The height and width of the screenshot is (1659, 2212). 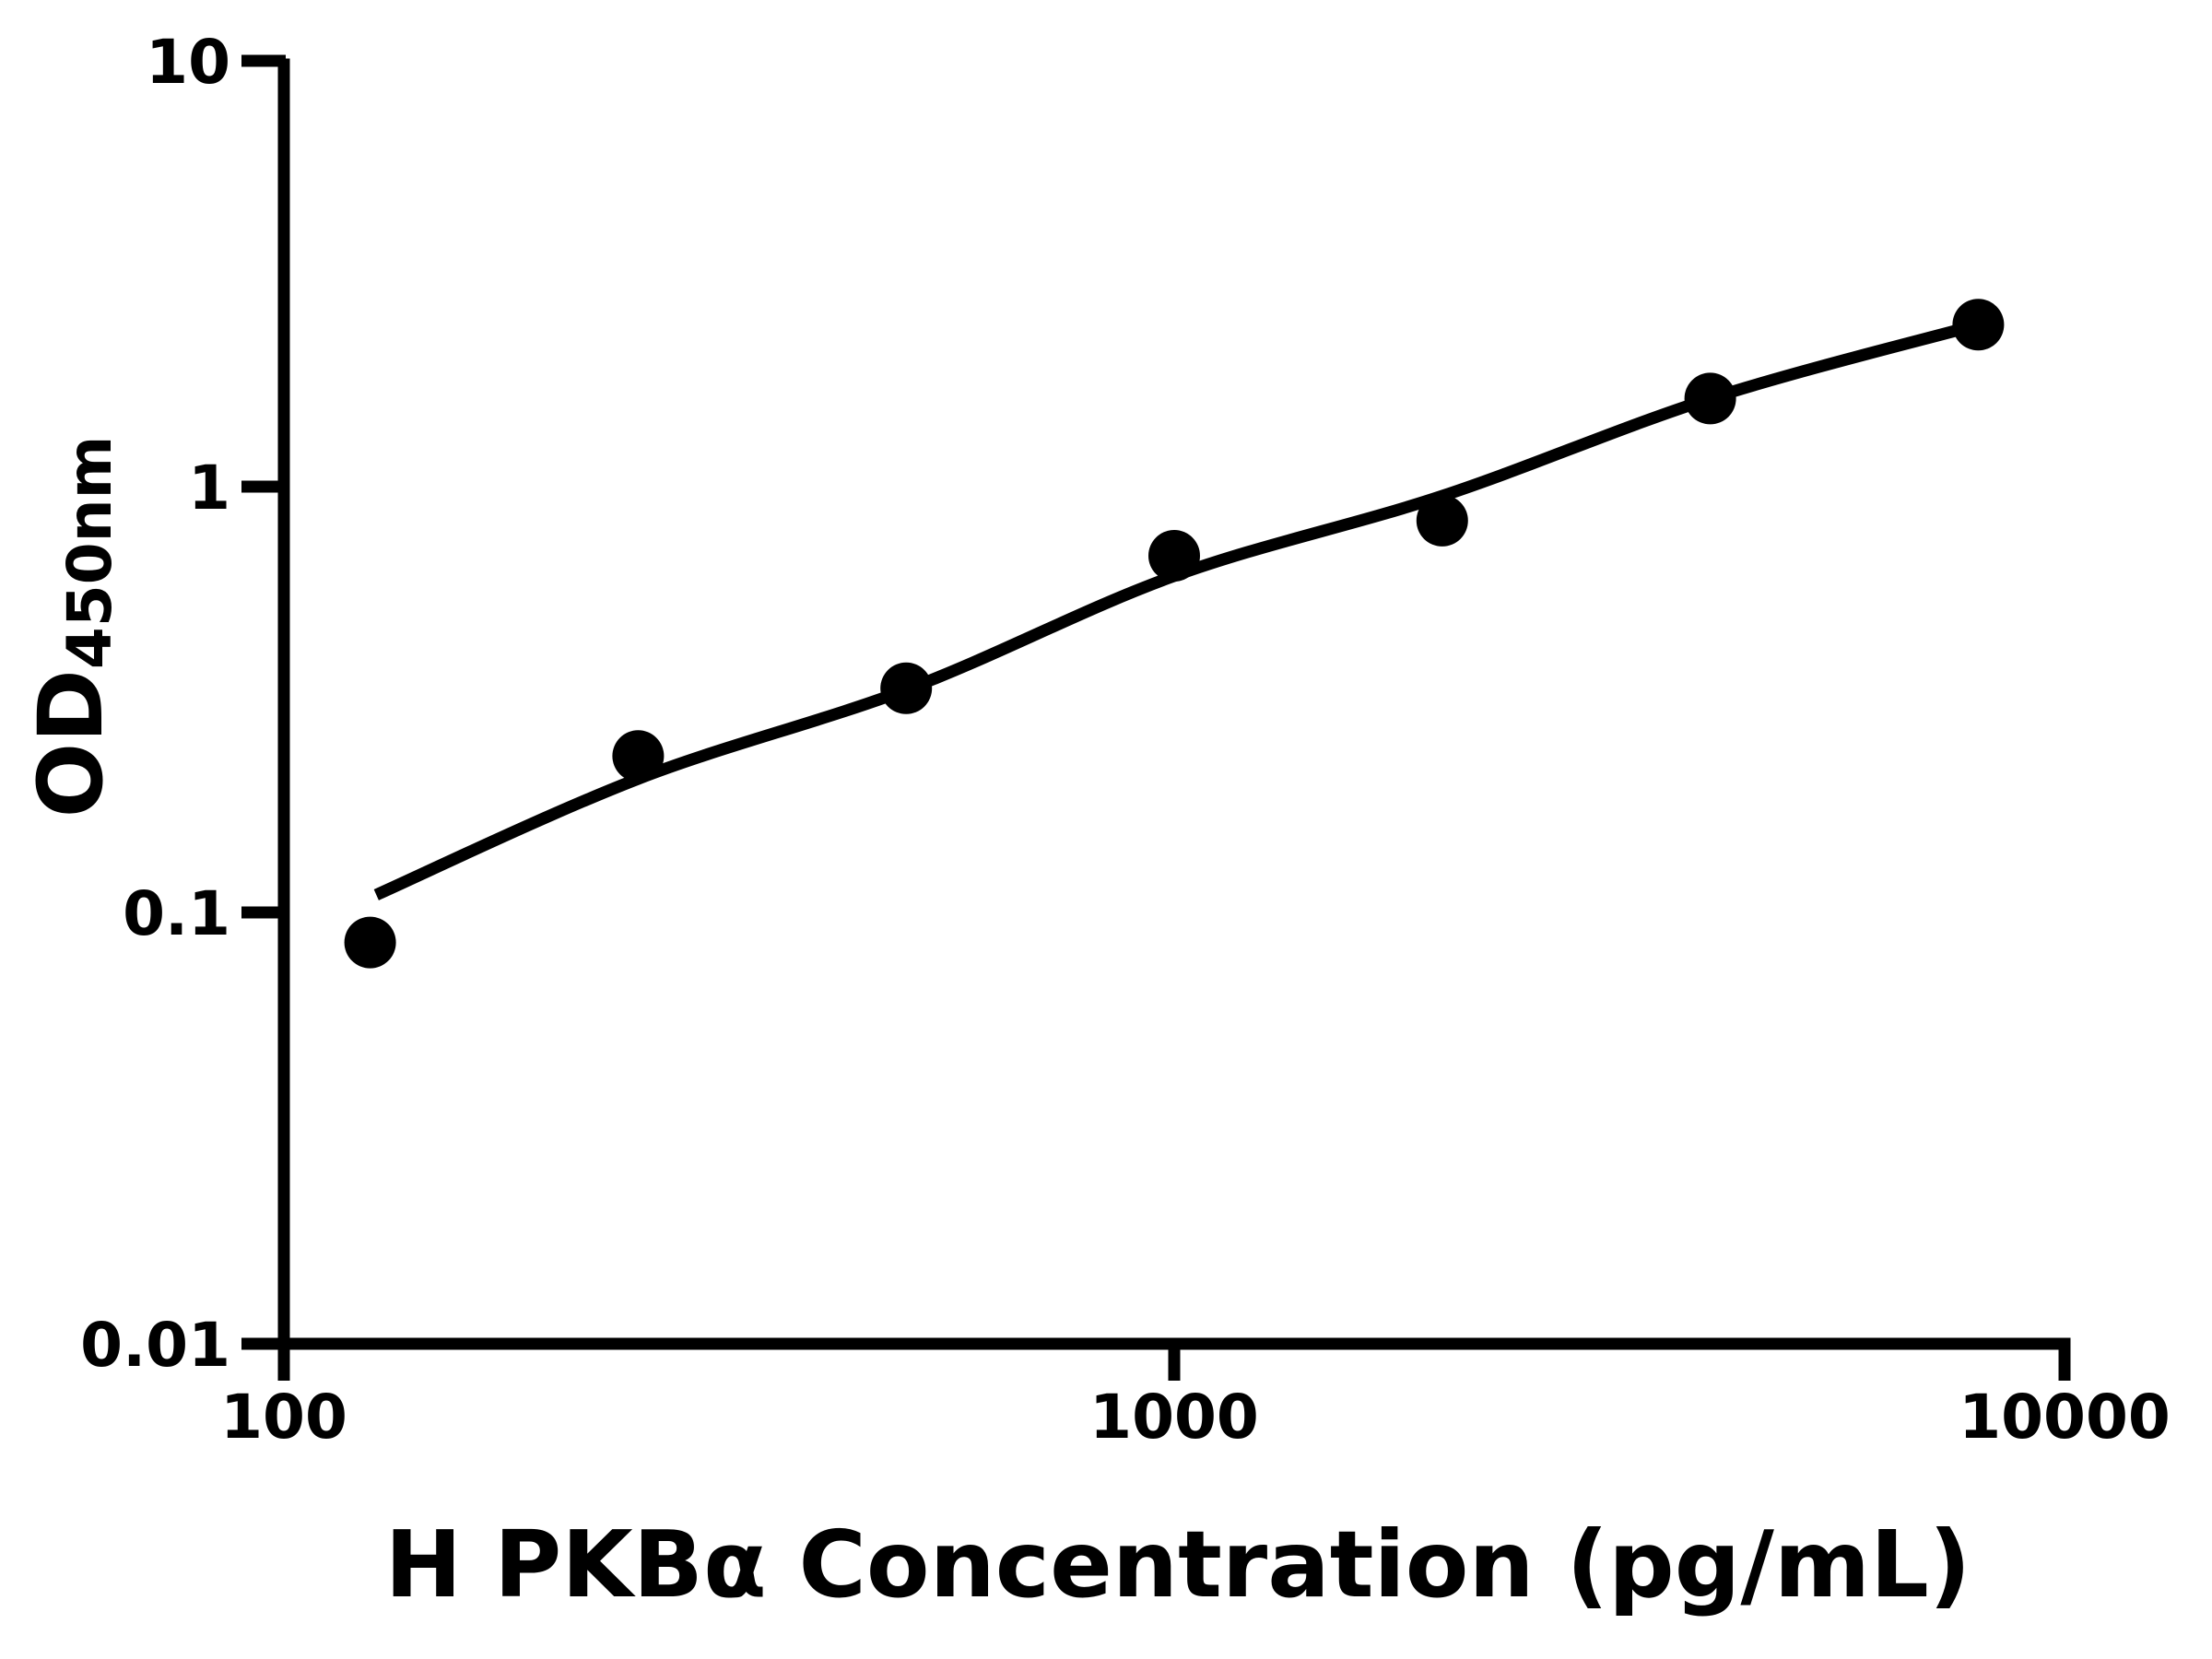 I want to click on x-axis-title: H PKBα Concentration (pg/mL), so click(x=1178, y=1564).